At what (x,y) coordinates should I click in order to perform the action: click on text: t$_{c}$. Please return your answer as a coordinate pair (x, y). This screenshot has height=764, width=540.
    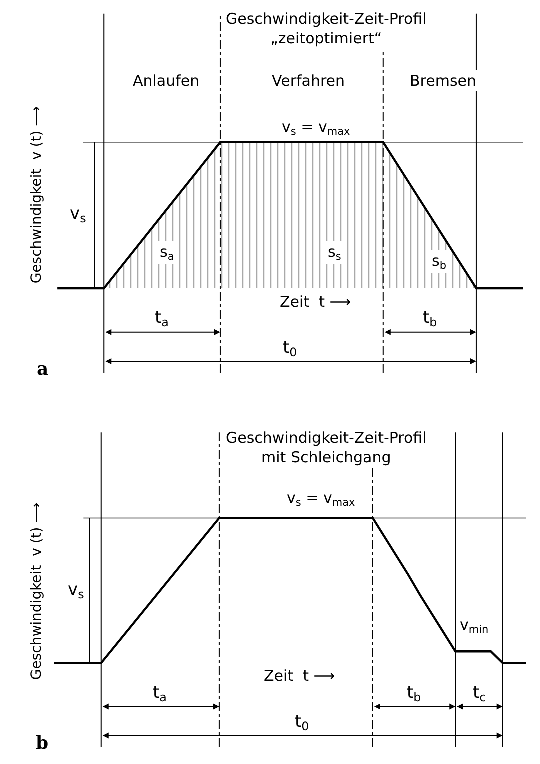
    Looking at the image, I should click on (479, 694).